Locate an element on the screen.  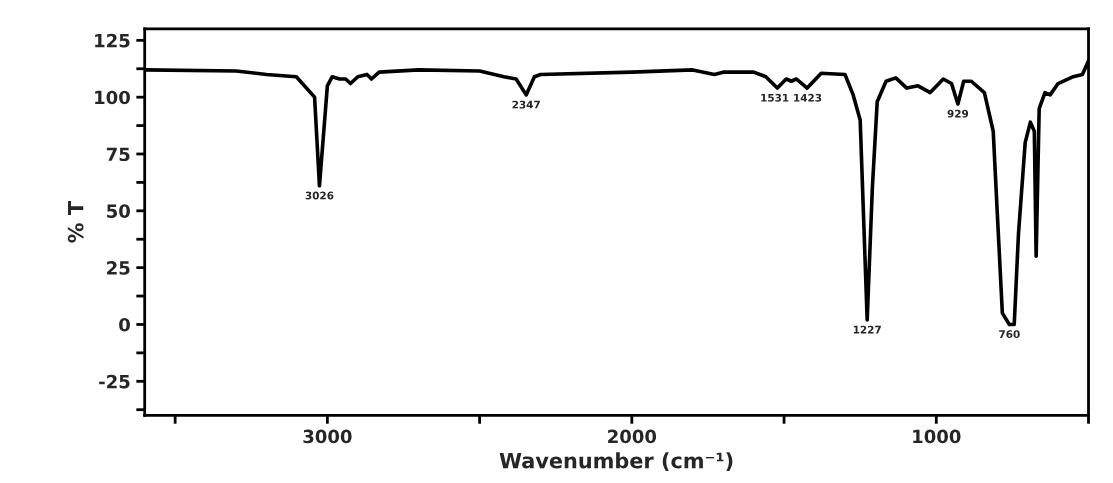
y-tick-label: 50 is located at coordinates (118, 211).